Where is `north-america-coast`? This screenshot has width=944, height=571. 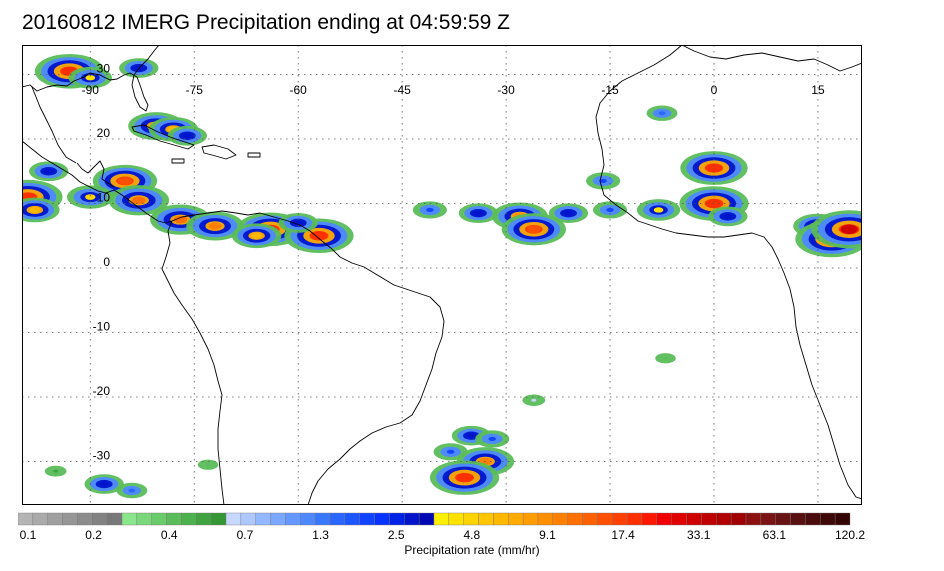 north-america-coast is located at coordinates (91, 78).